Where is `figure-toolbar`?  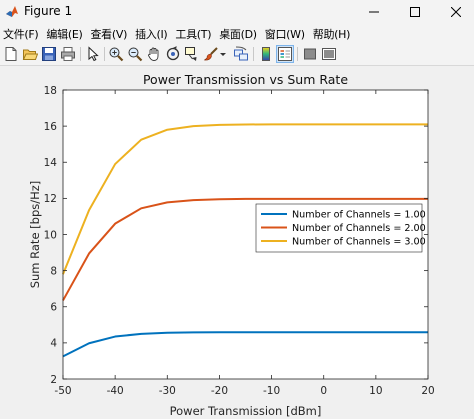
figure-toolbar is located at coordinates (237, 54).